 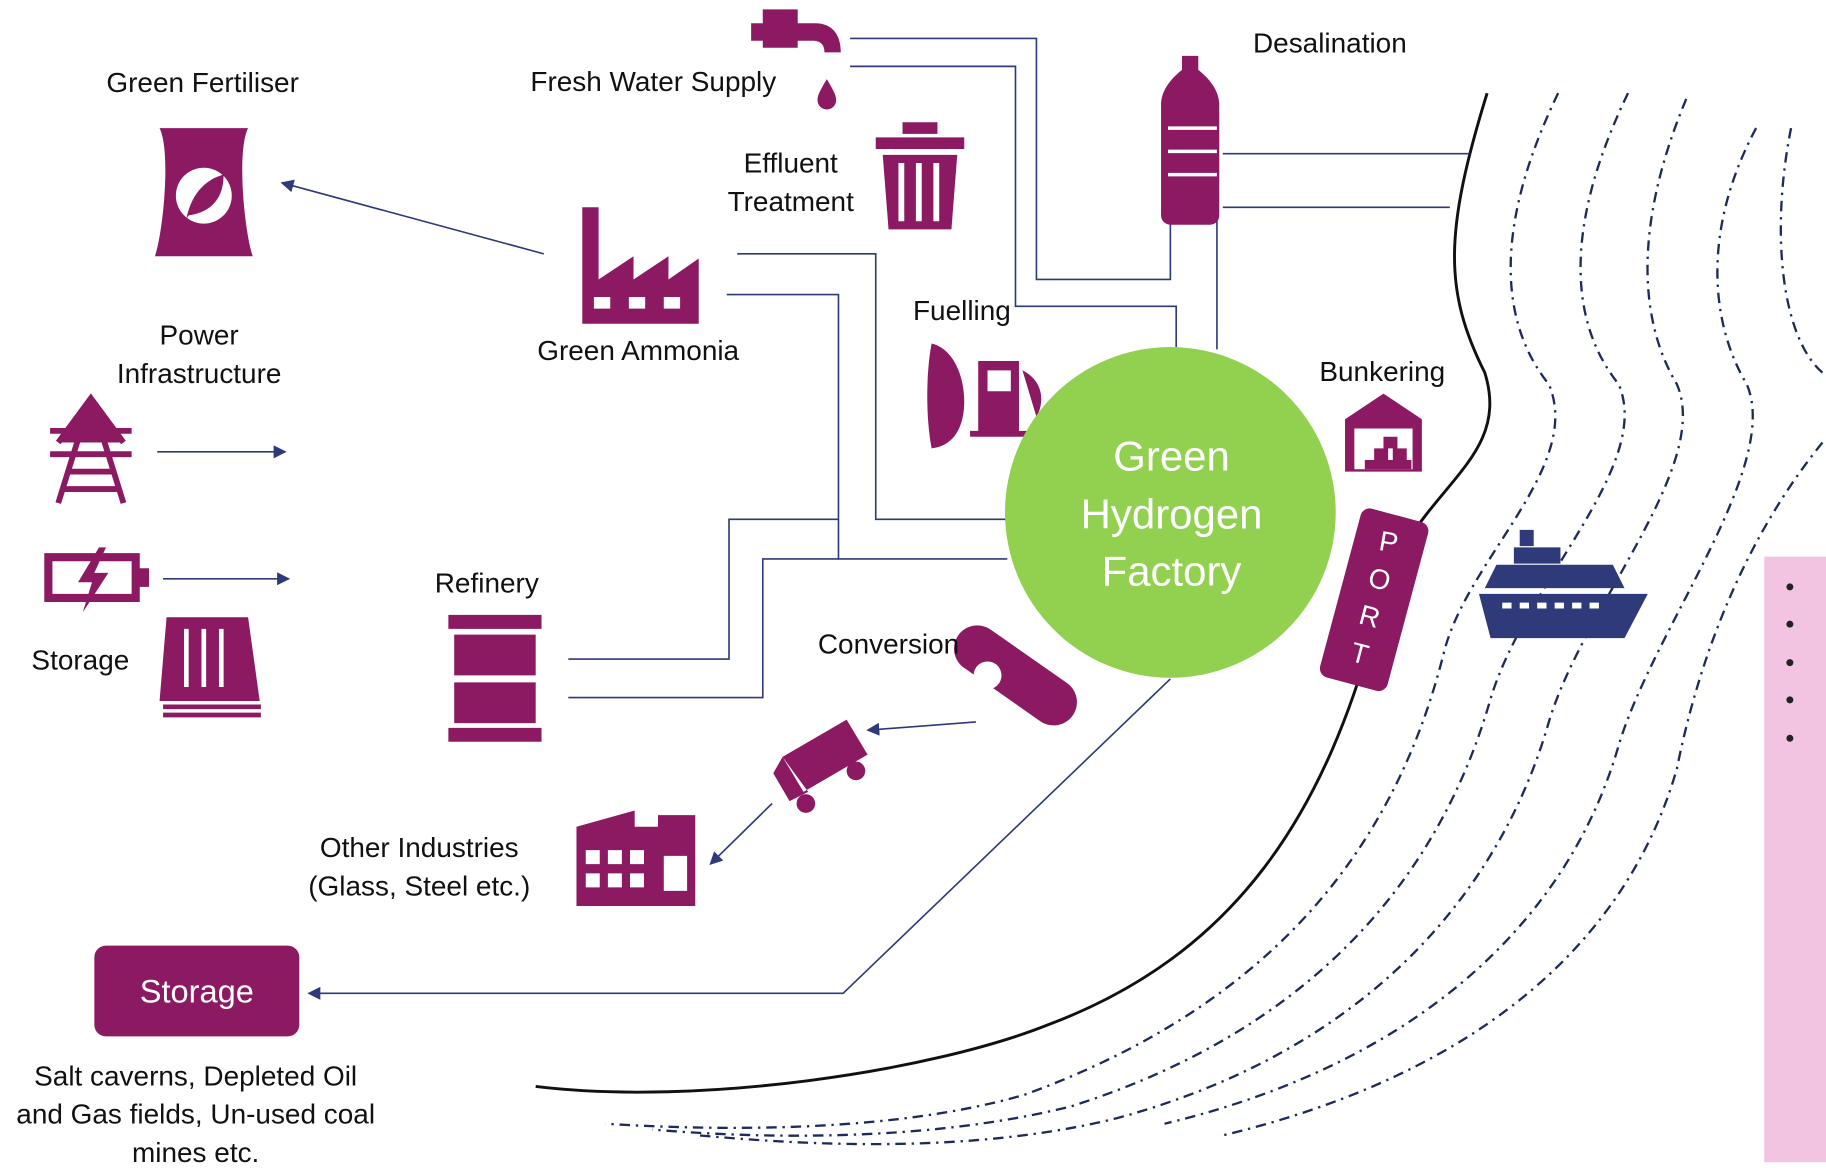 What do you see at coordinates (1790, 662) in the screenshot?
I see `side-panel-bullets` at bounding box center [1790, 662].